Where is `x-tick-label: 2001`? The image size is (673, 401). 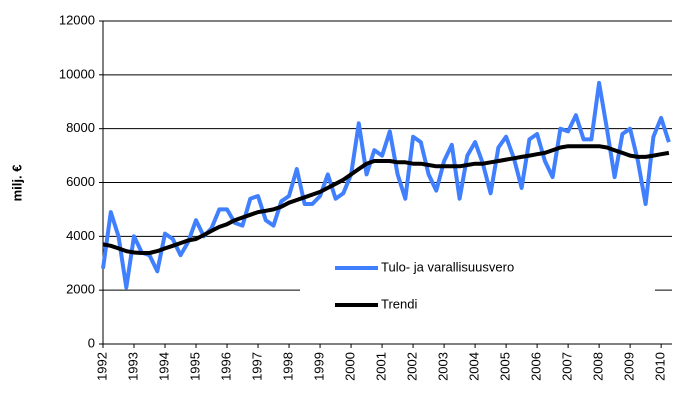
x-tick-label: 2001 is located at coordinates (381, 366).